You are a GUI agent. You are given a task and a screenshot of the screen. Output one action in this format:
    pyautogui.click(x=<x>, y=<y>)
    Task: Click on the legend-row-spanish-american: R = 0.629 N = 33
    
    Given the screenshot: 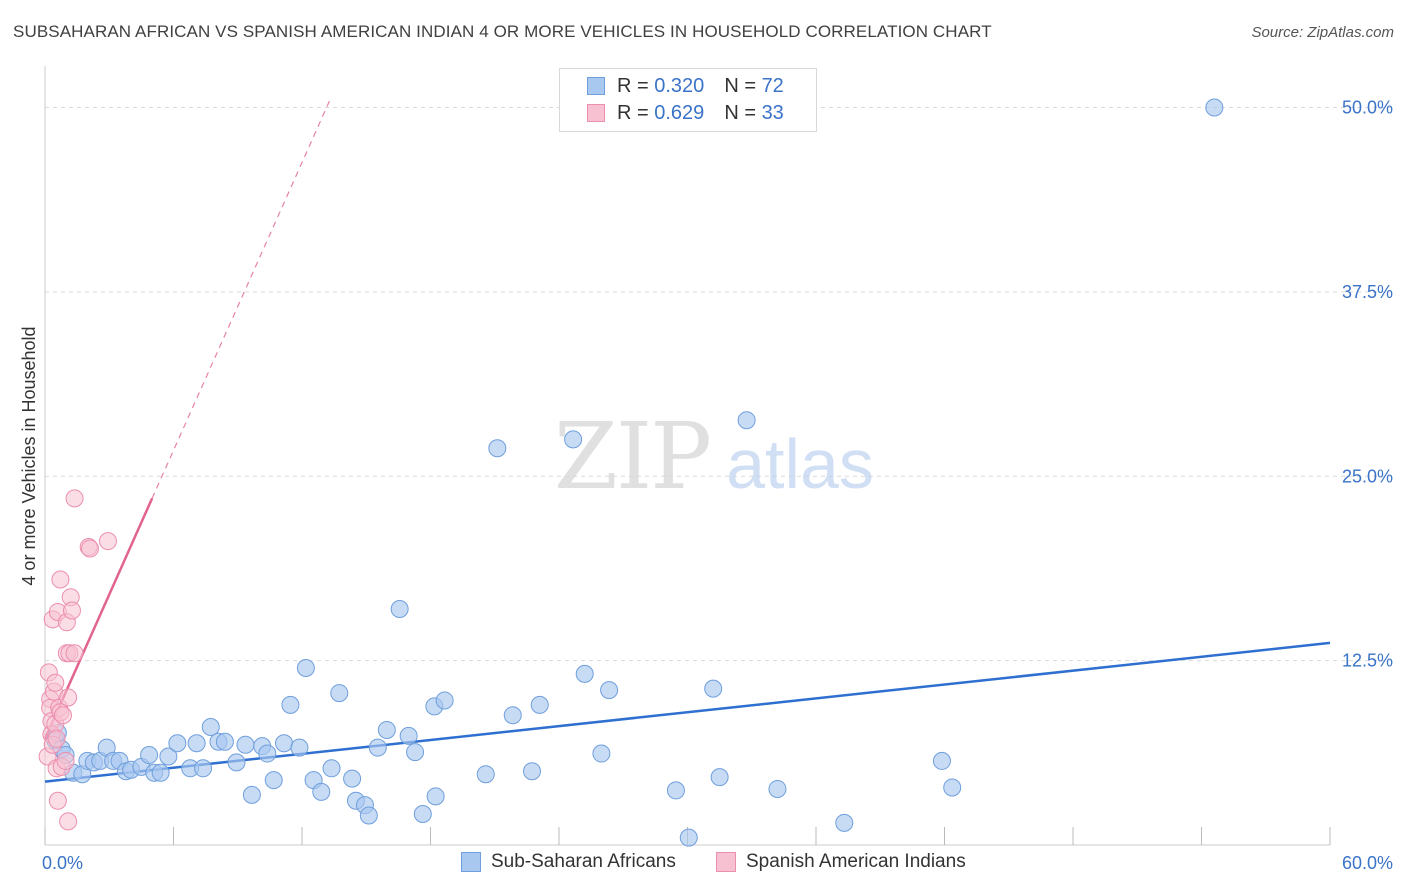 What is the action you would take?
    pyautogui.click(x=685, y=113)
    